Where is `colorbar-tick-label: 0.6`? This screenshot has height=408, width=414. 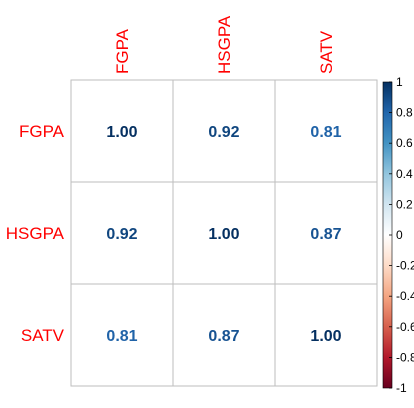
colorbar-tick-label: 0.6 is located at coordinates (404, 143).